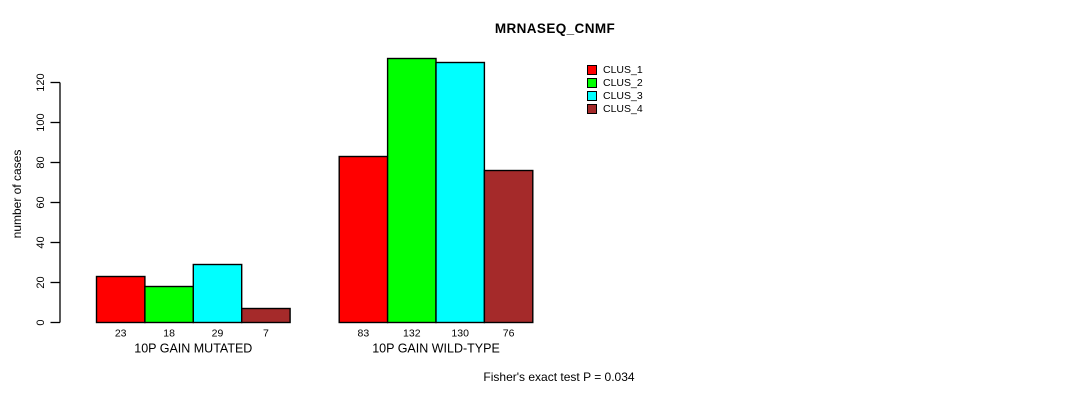  I want to click on legend-label: CLUS_3, so click(623, 96).